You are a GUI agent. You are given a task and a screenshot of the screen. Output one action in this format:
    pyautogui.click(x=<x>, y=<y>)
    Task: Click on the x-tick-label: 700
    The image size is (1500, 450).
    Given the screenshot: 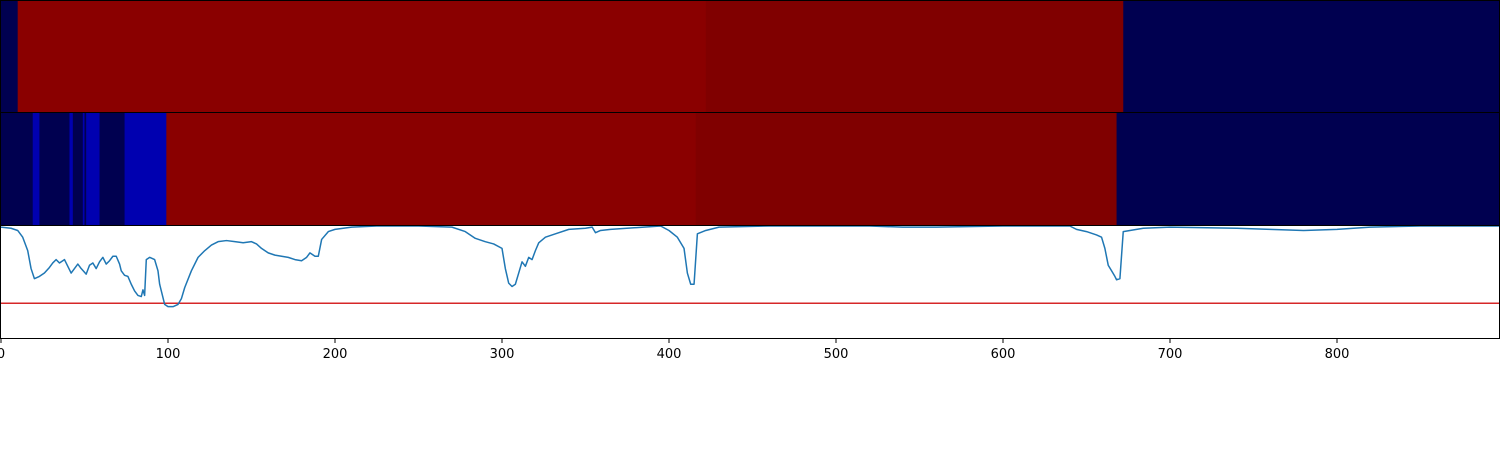 What is the action you would take?
    pyautogui.click(x=1170, y=354)
    